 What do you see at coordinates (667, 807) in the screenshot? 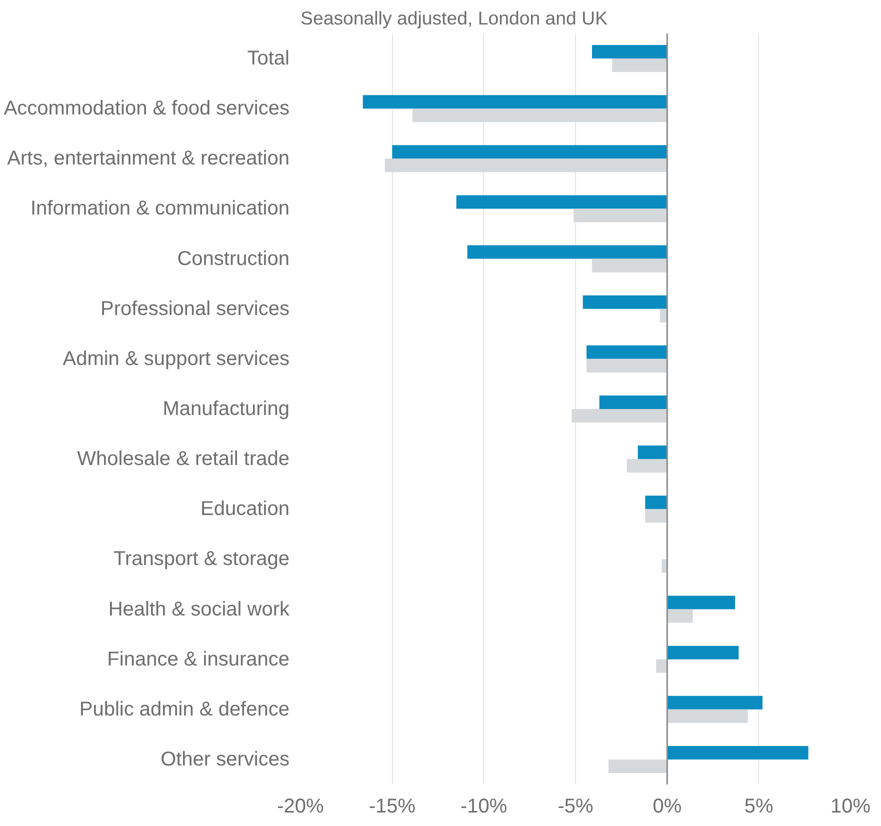
I see `x-tick-label: 0%` at bounding box center [667, 807].